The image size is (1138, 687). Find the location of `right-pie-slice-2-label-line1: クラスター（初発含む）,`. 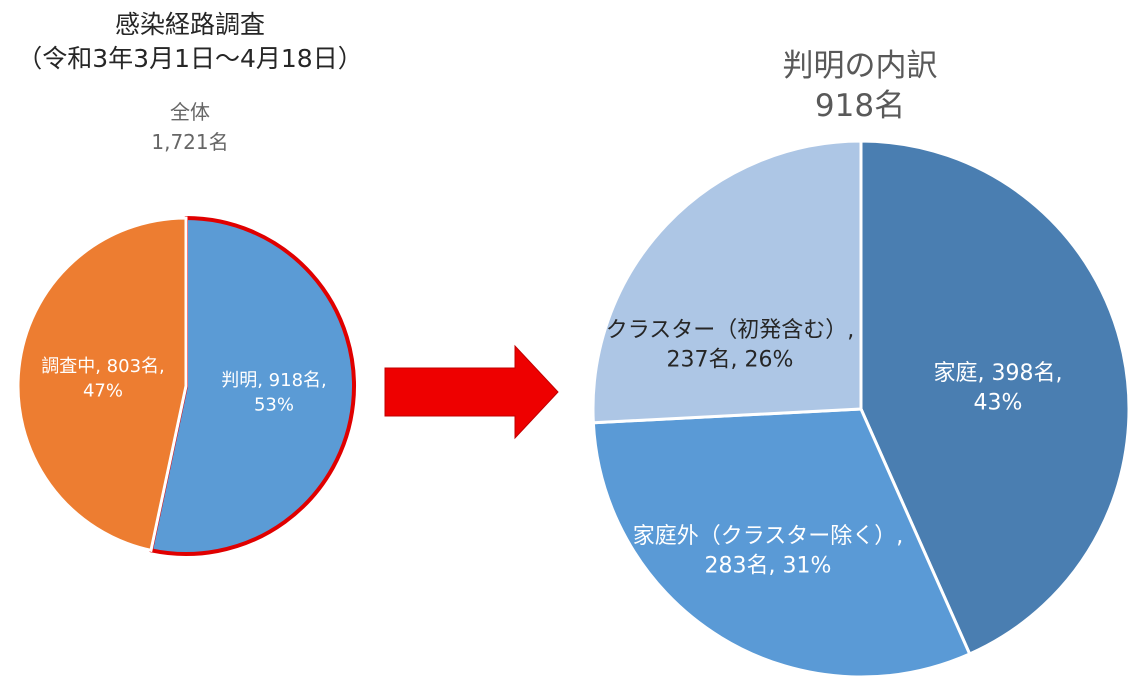

right-pie-slice-2-label-line1: クラスター（初発含む）, is located at coordinates (730, 330).